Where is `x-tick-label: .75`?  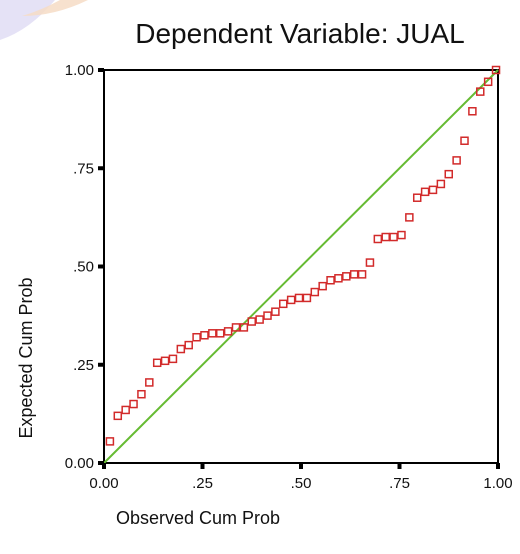 x-tick-label: .75 is located at coordinates (399, 483).